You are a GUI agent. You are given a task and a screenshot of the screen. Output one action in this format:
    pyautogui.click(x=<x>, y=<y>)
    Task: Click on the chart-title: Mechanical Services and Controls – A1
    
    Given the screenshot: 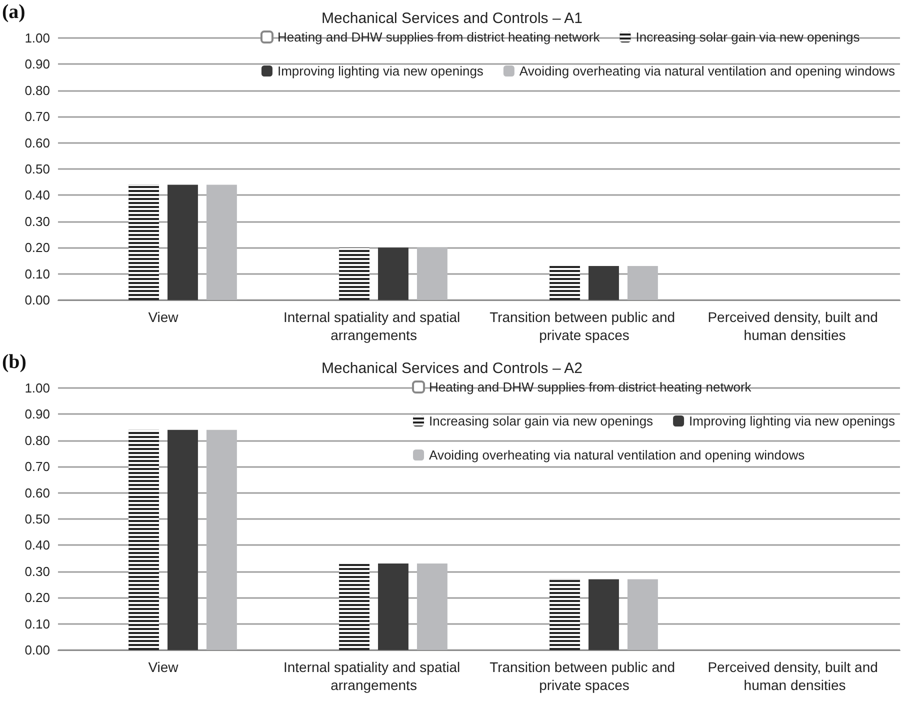 What is the action you would take?
    pyautogui.click(x=452, y=18)
    